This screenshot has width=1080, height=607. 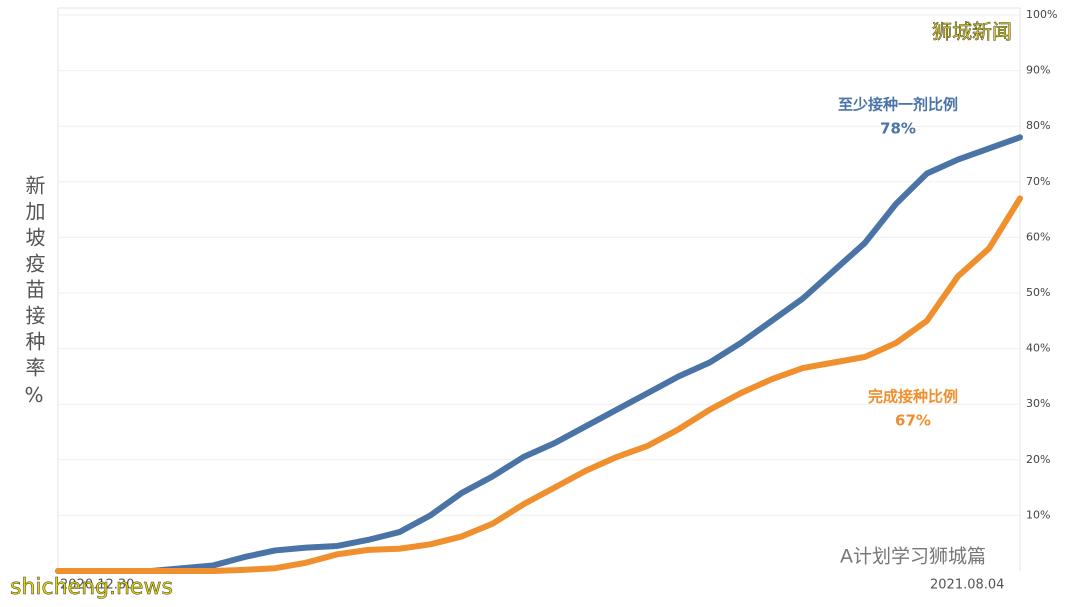 I want to click on y-axis-label: 新加坡疫苗接种率%, so click(x=34, y=294).